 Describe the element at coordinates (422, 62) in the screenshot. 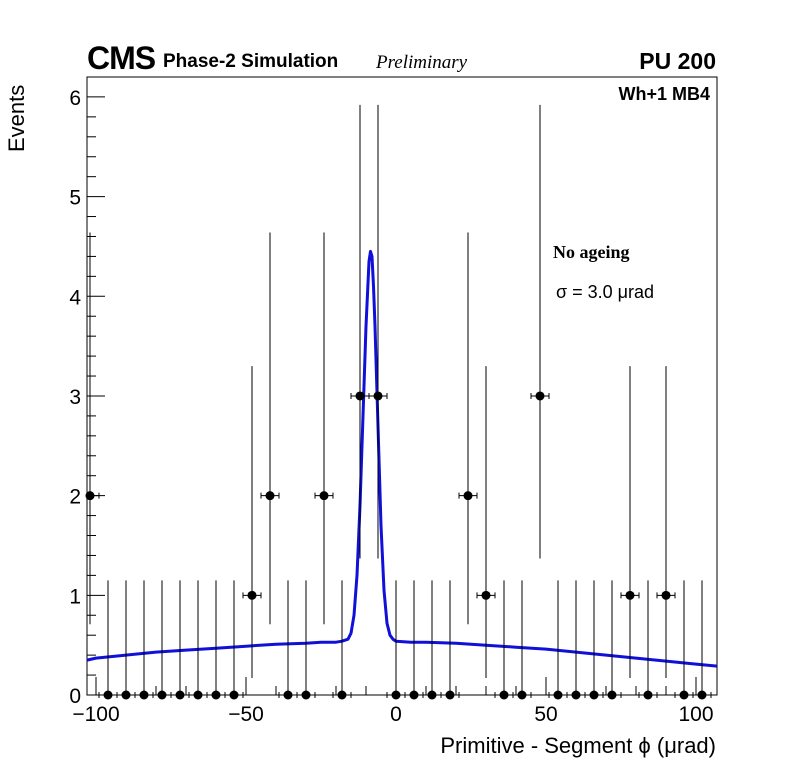

I see `status-label: Preliminary` at that location.